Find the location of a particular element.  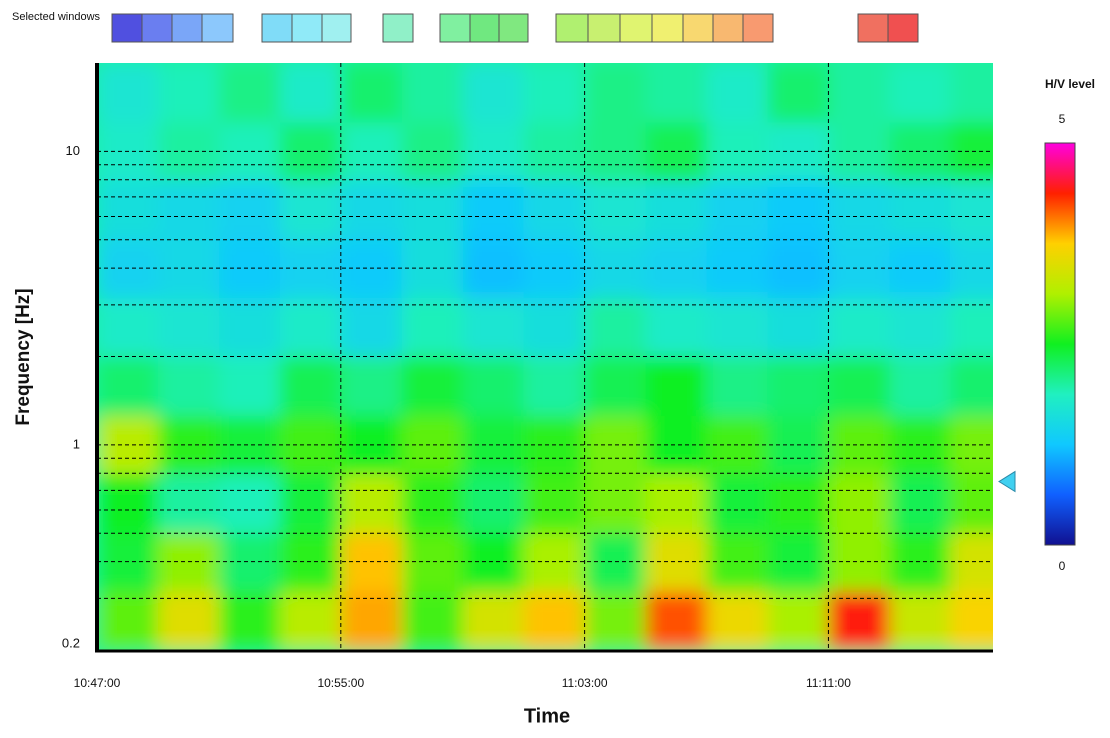

window-label: Selected windows is located at coordinates (56, 17).